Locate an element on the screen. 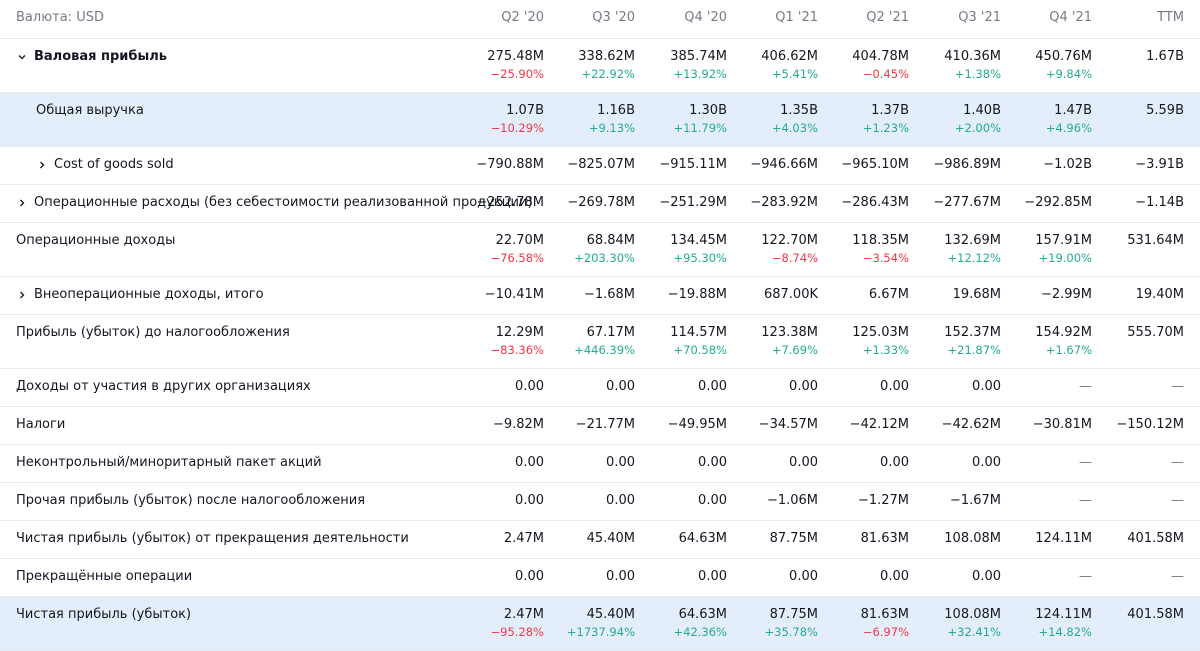  value-cell: −269.78M is located at coordinates (601, 203).